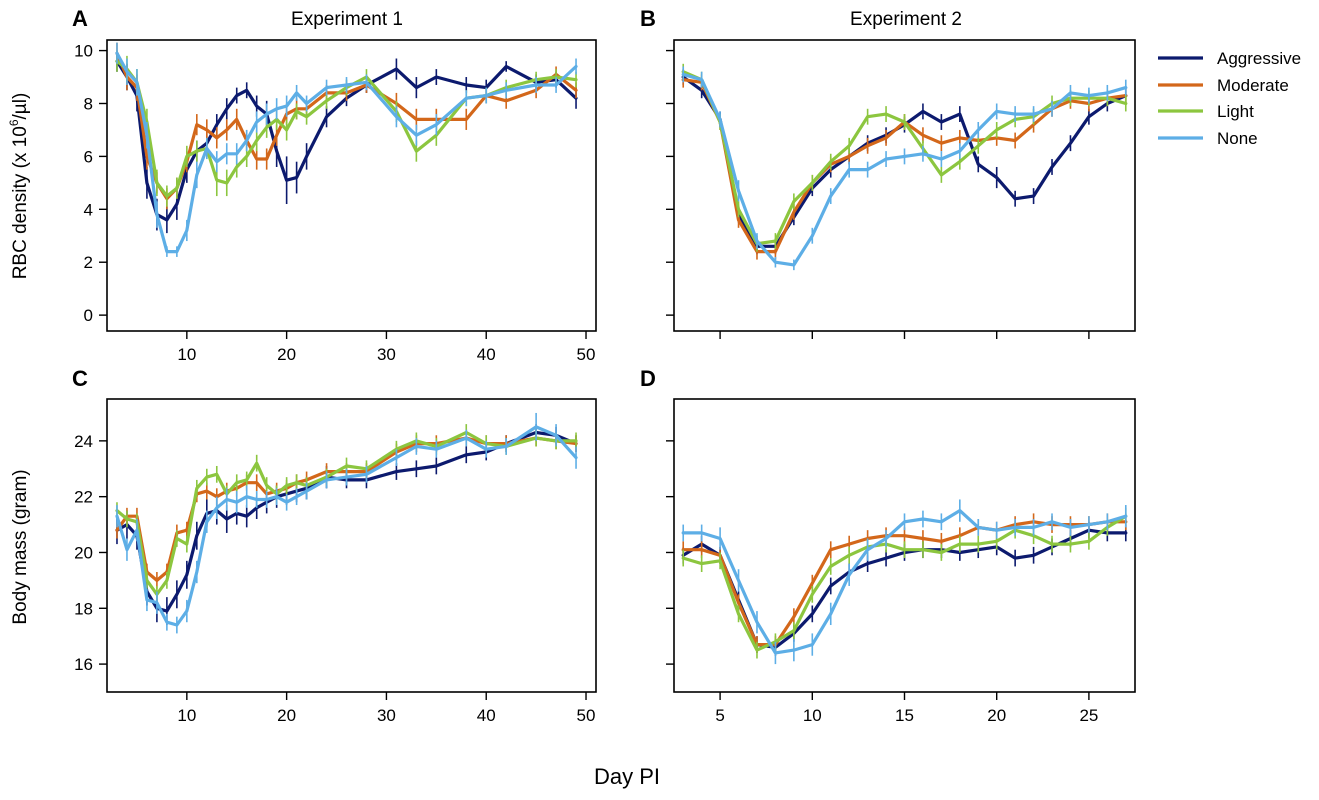  Describe the element at coordinates (88, 262) in the screenshot. I see `panel-a-ytick-label: 2` at that location.